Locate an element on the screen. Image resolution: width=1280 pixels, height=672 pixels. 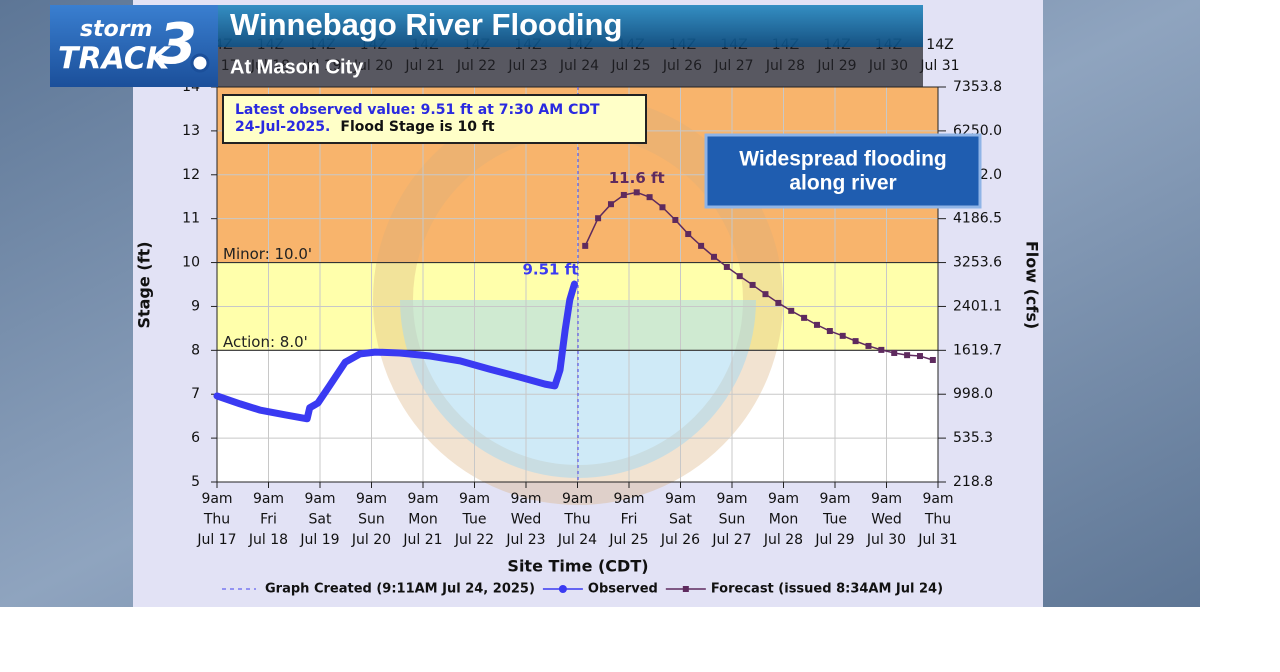
y2-tick-label: 535.3 is located at coordinates (973, 438).